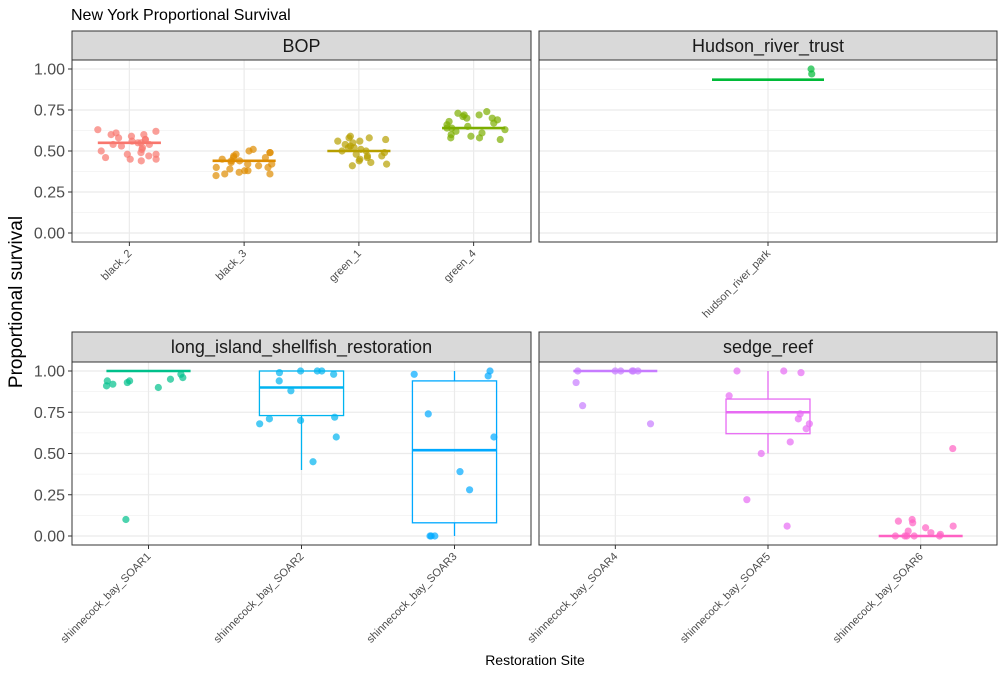  I want to click on x-axis-title: Restoration Site, so click(535, 660).